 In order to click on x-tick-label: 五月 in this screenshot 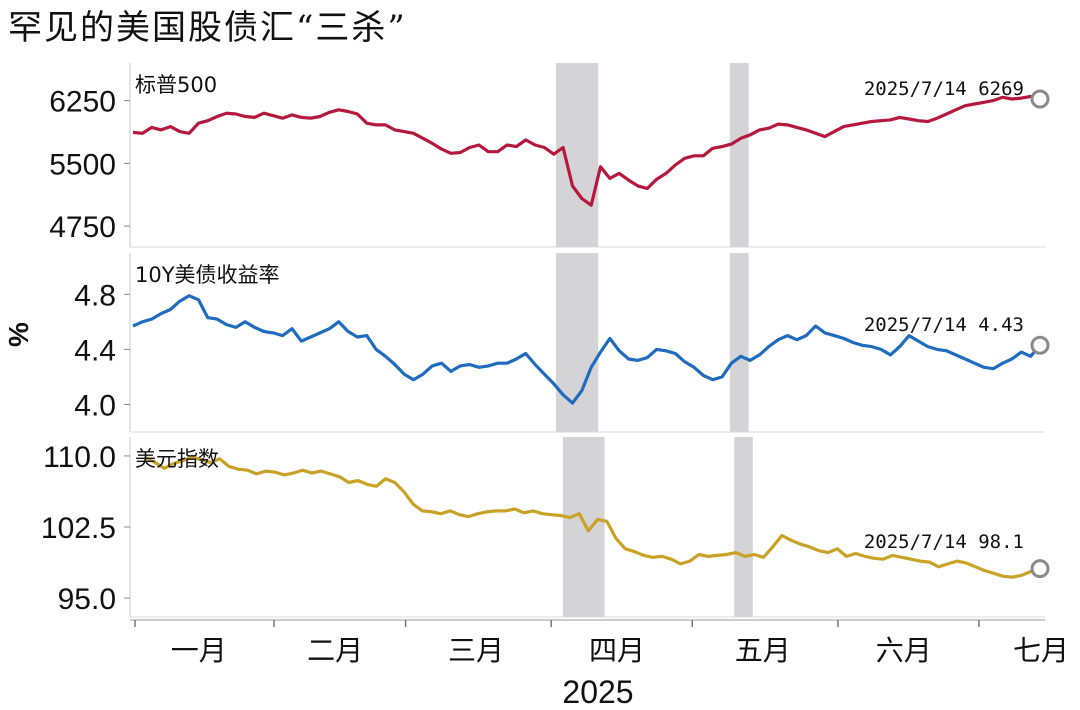, I will do `click(763, 650)`.